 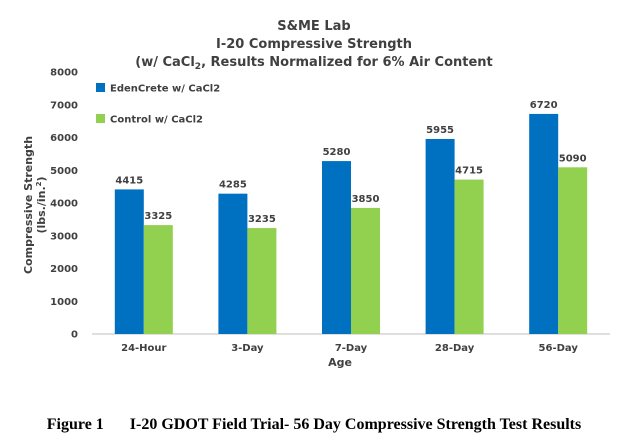 What do you see at coordinates (573, 158) in the screenshot?
I see `data-label: 5090` at bounding box center [573, 158].